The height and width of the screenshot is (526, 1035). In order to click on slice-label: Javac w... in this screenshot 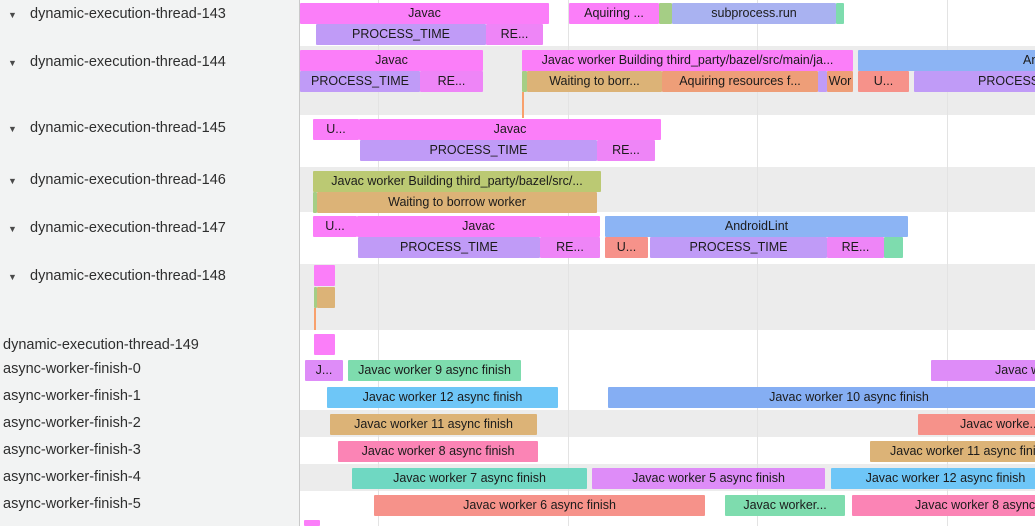, I will do `click(1015, 370)`.